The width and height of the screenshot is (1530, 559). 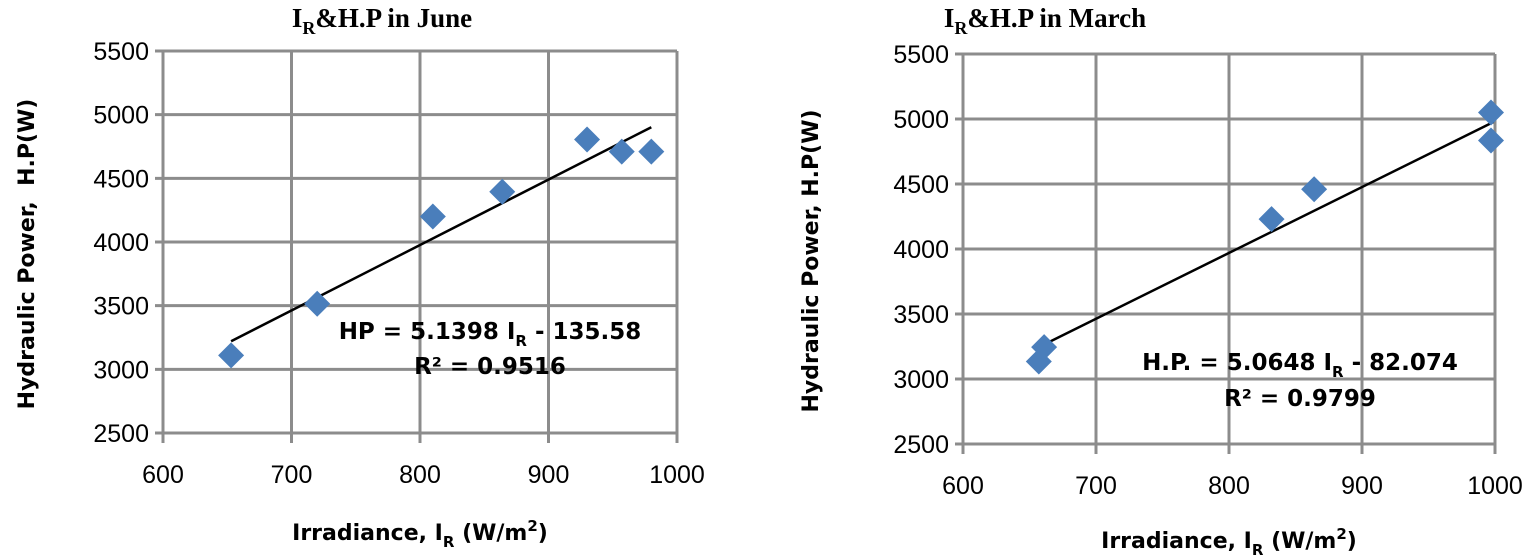 I want to click on data-points, so click(x=441, y=247).